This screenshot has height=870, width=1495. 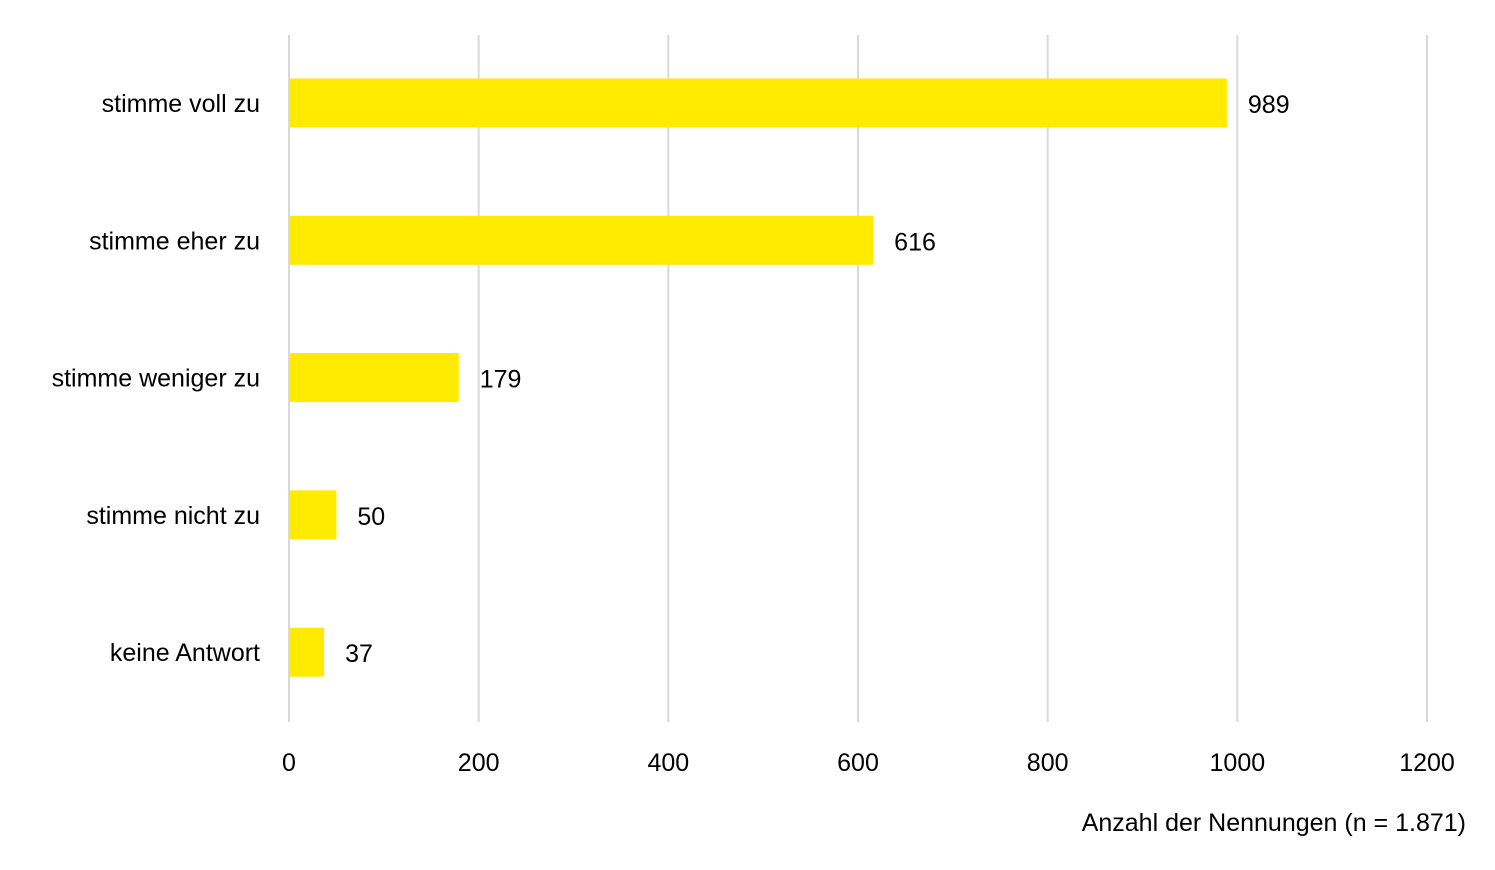 I want to click on x-axis-ticks: 0 200 400 600 800 1000 1200, so click(x=868, y=763).